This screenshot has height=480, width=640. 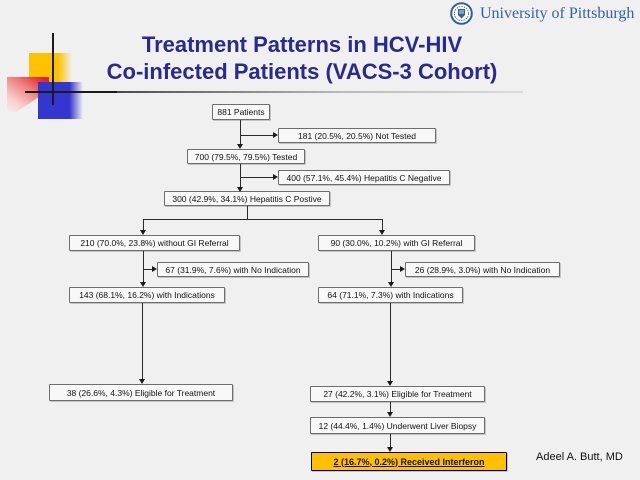 I want to click on university-logo-text: University of Pittsburgh, so click(x=557, y=13).